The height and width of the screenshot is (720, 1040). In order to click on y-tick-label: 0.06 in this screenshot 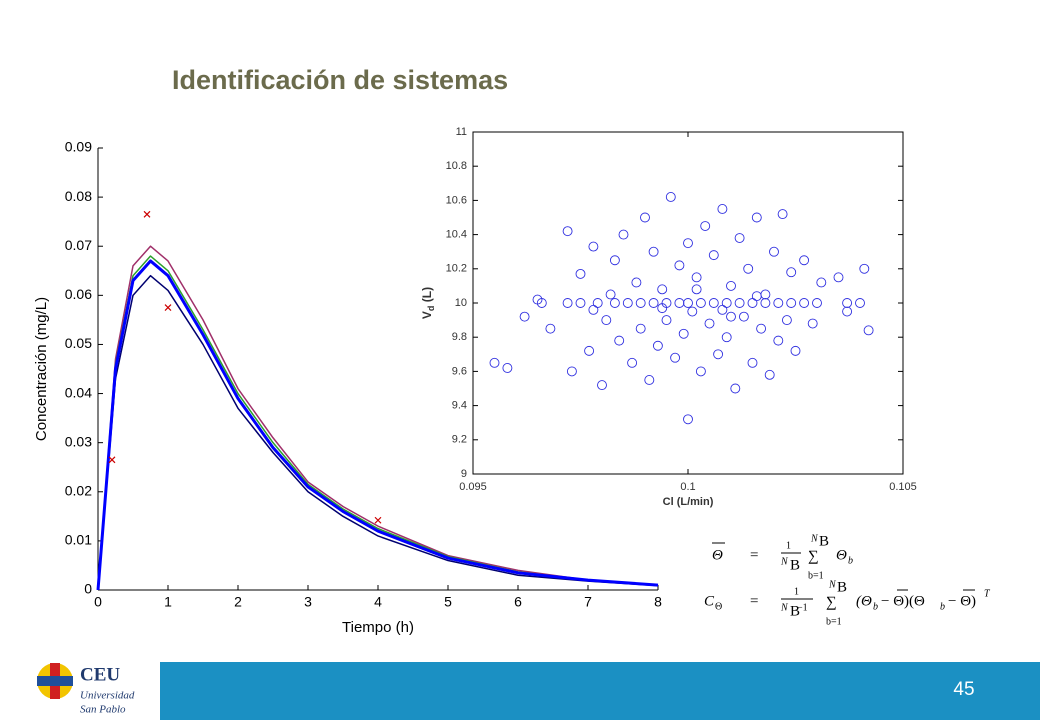, I will do `click(78, 294)`.